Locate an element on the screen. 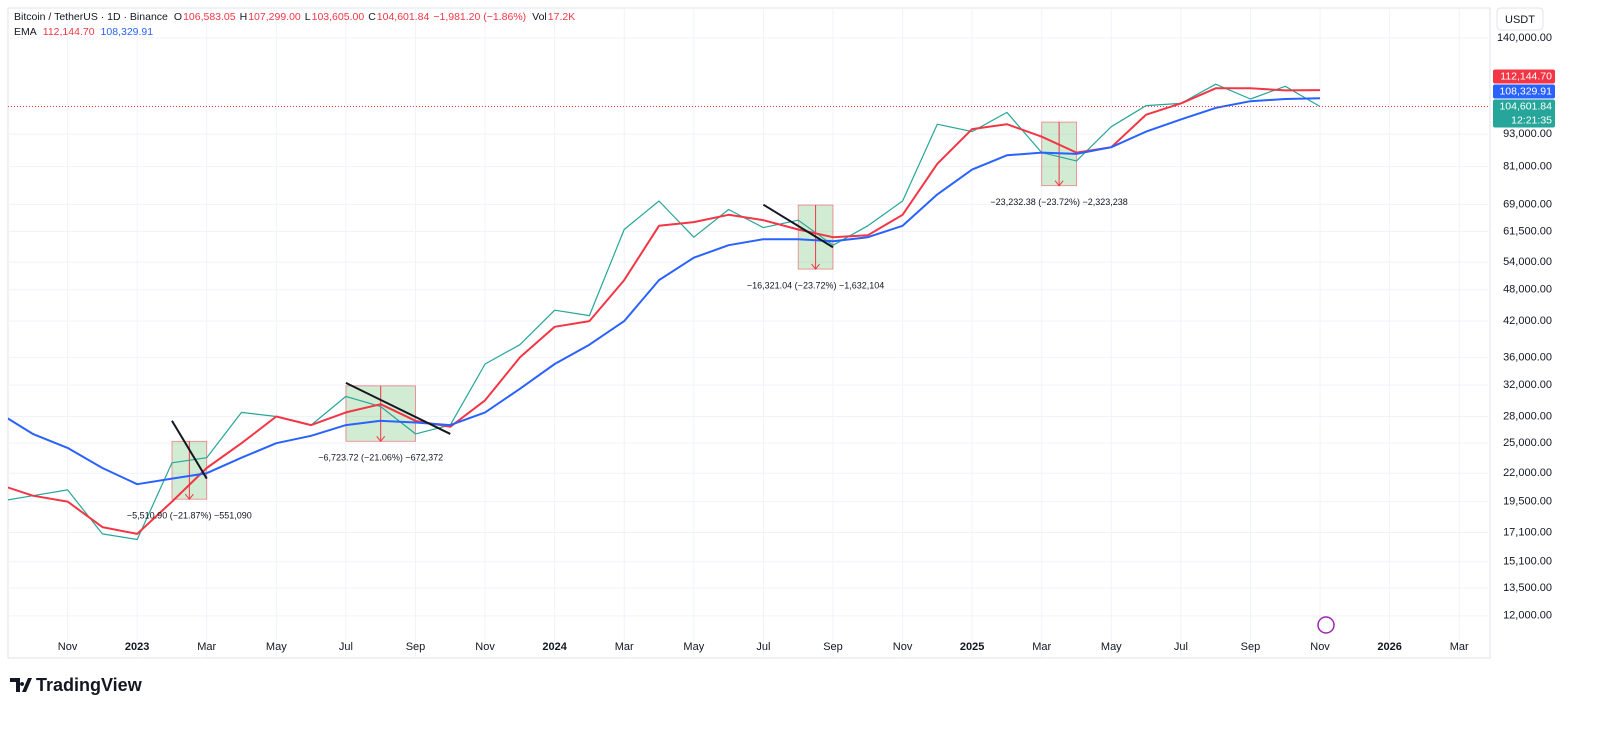 This screenshot has width=1600, height=731. y-tick-label: 17,100.00 is located at coordinates (1527, 532).